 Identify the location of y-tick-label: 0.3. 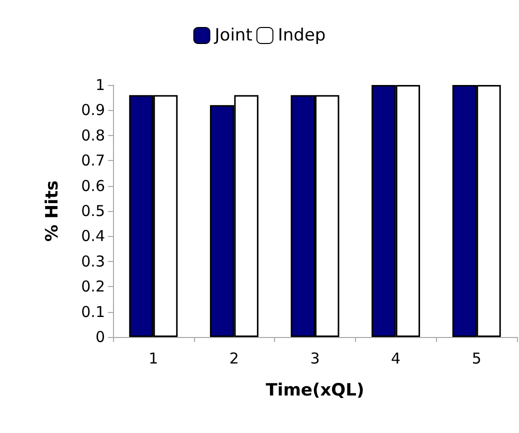
(93, 261).